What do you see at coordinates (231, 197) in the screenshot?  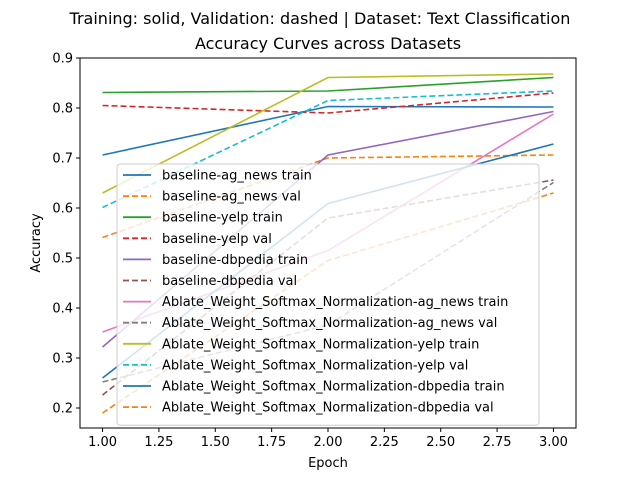 I see `legend-label: baseline-ag_news val` at bounding box center [231, 197].